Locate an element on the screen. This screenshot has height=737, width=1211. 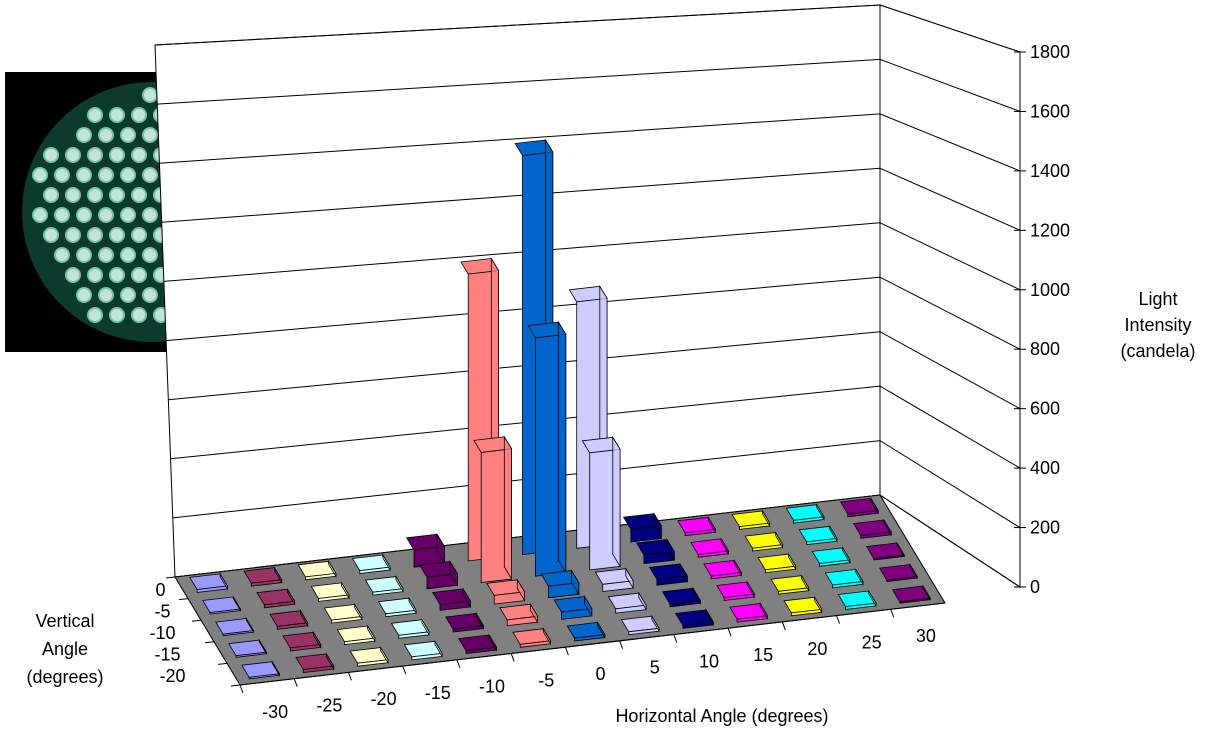
z-tick-label: -10 is located at coordinates (162, 633).